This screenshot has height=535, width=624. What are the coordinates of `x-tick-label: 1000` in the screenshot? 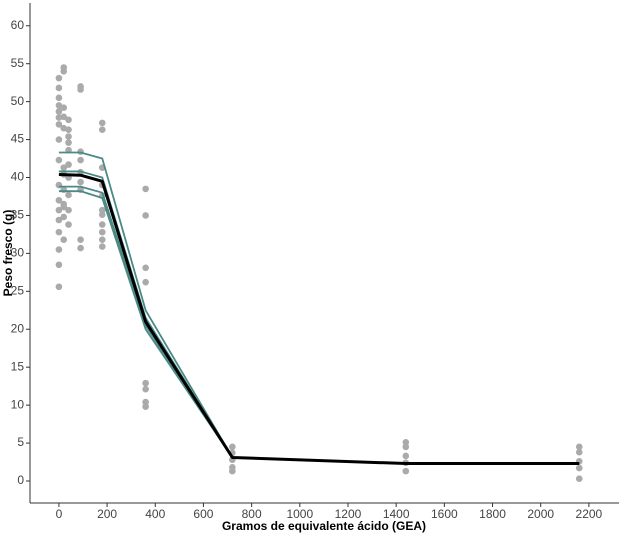 It's located at (299, 514).